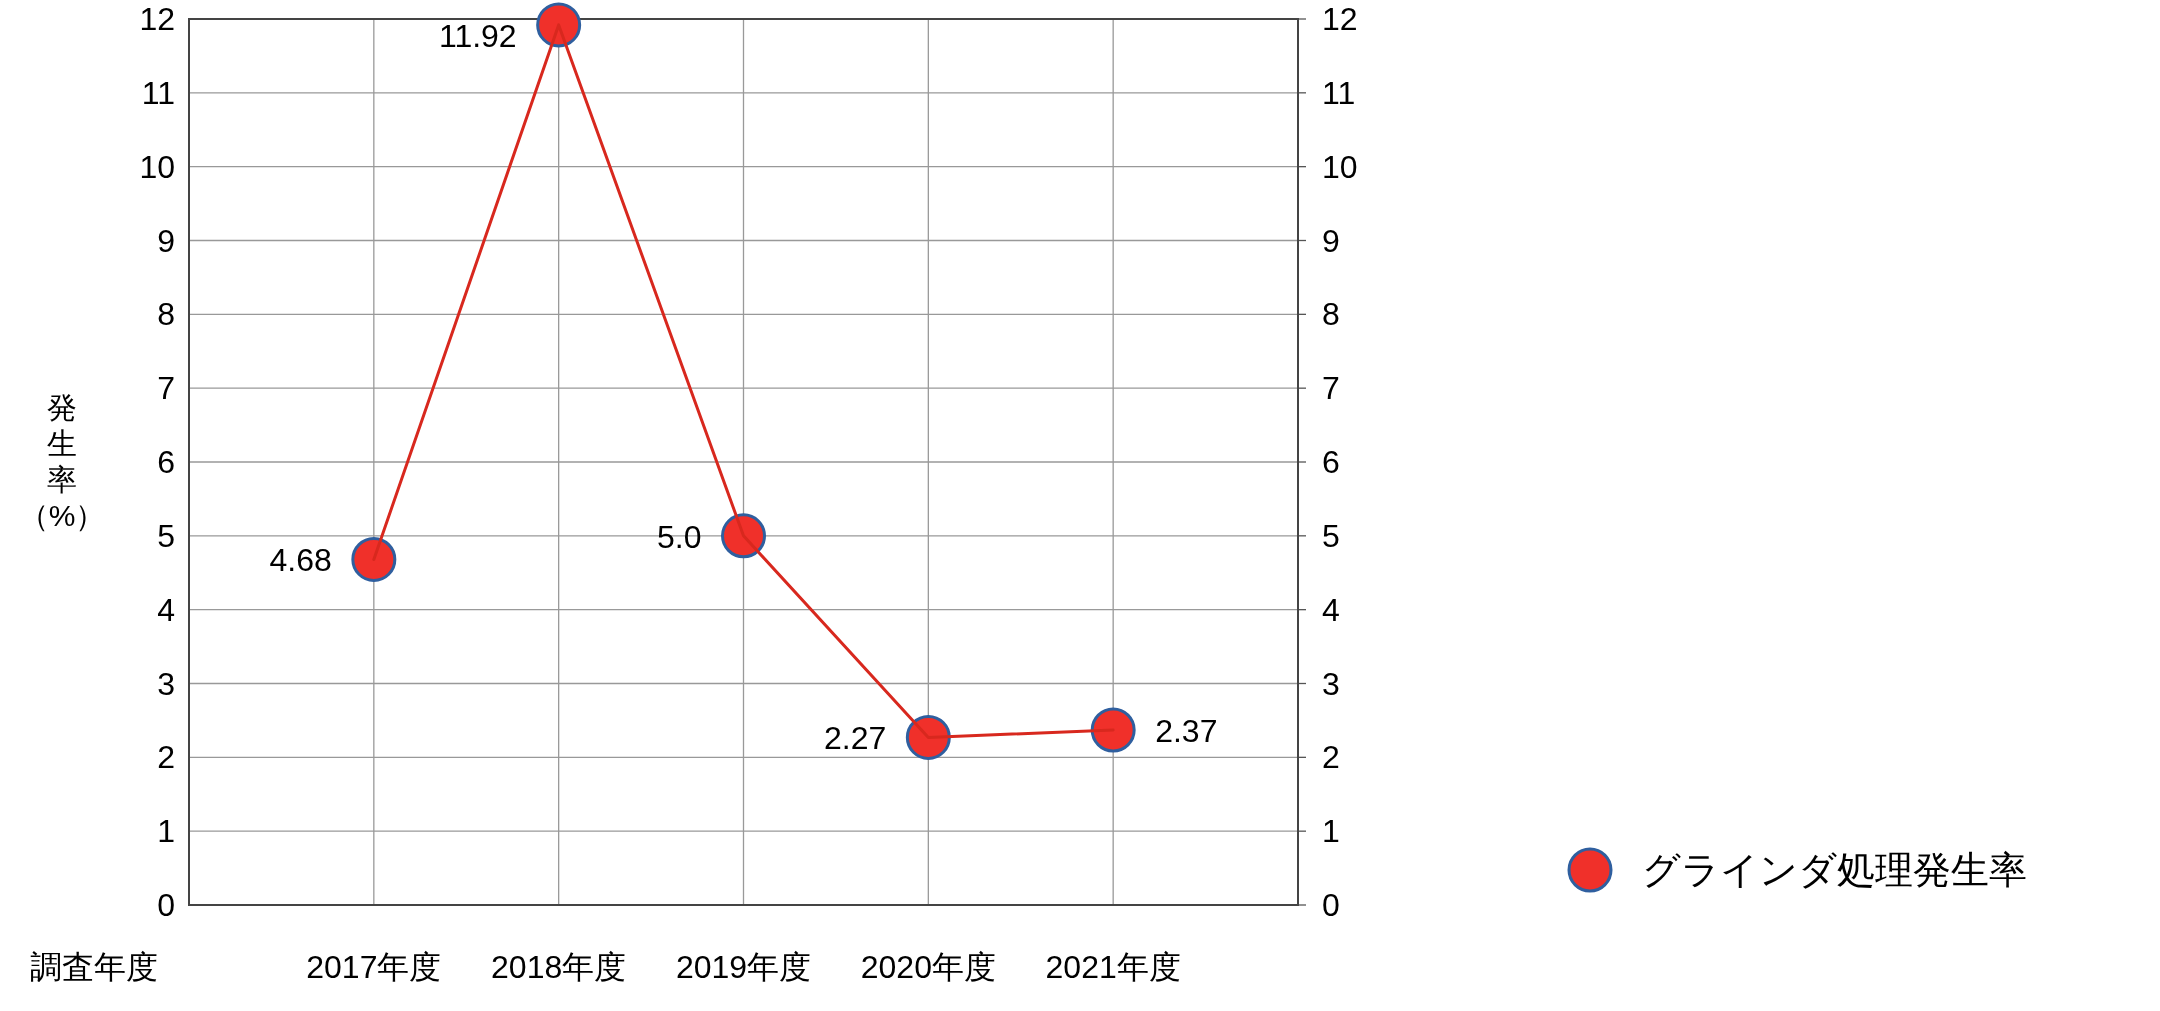  What do you see at coordinates (1331, 240) in the screenshot?
I see `y2-tick-label: 9` at bounding box center [1331, 240].